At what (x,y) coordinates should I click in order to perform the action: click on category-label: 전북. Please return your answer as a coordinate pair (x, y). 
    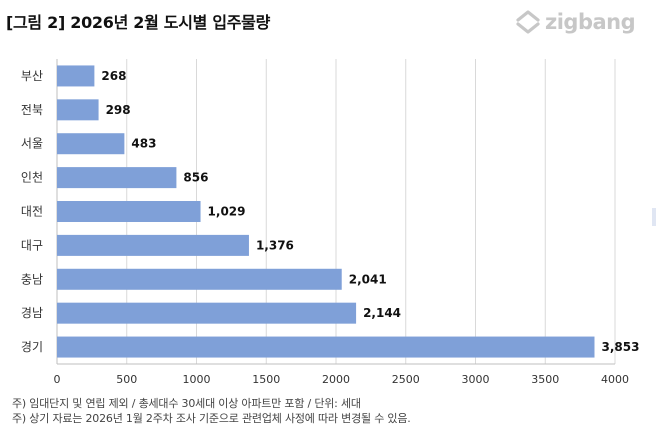
    Looking at the image, I should click on (32, 110).